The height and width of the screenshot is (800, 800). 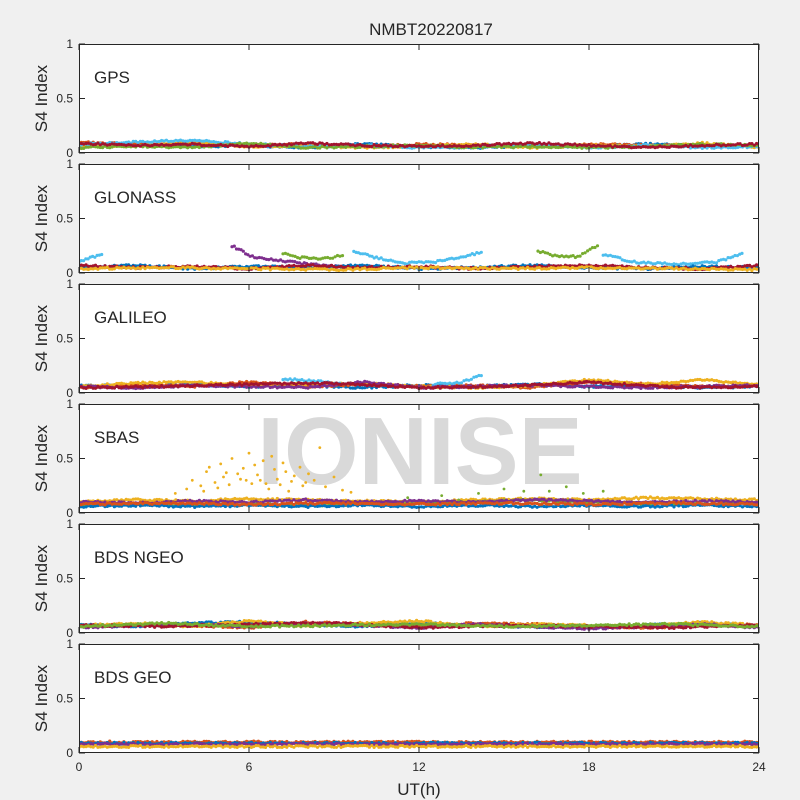 I want to click on y-axis-label: S4 Index, so click(x=41, y=98).